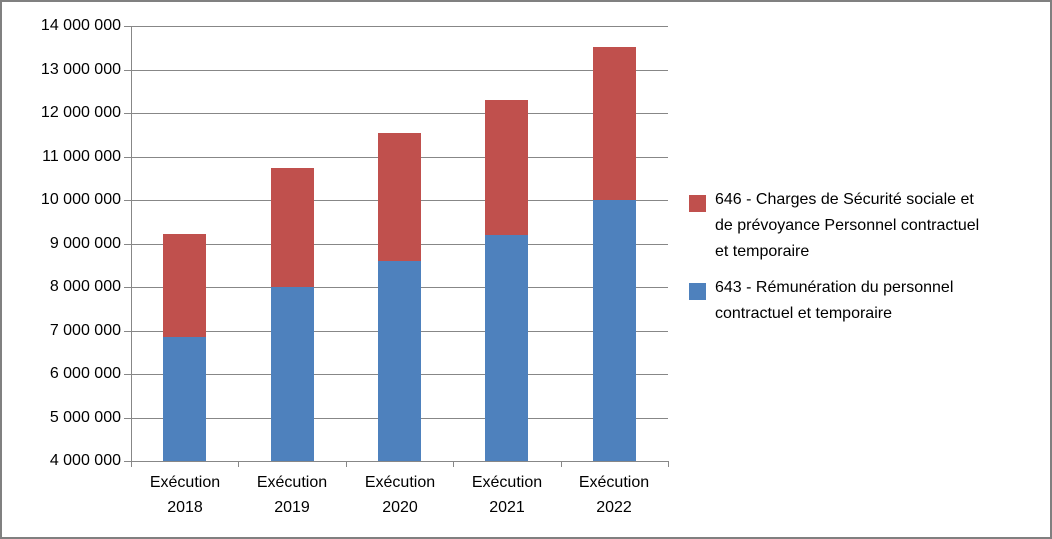 The width and height of the screenshot is (1052, 539). I want to click on x-axis-label-line: 2020, so click(400, 507).